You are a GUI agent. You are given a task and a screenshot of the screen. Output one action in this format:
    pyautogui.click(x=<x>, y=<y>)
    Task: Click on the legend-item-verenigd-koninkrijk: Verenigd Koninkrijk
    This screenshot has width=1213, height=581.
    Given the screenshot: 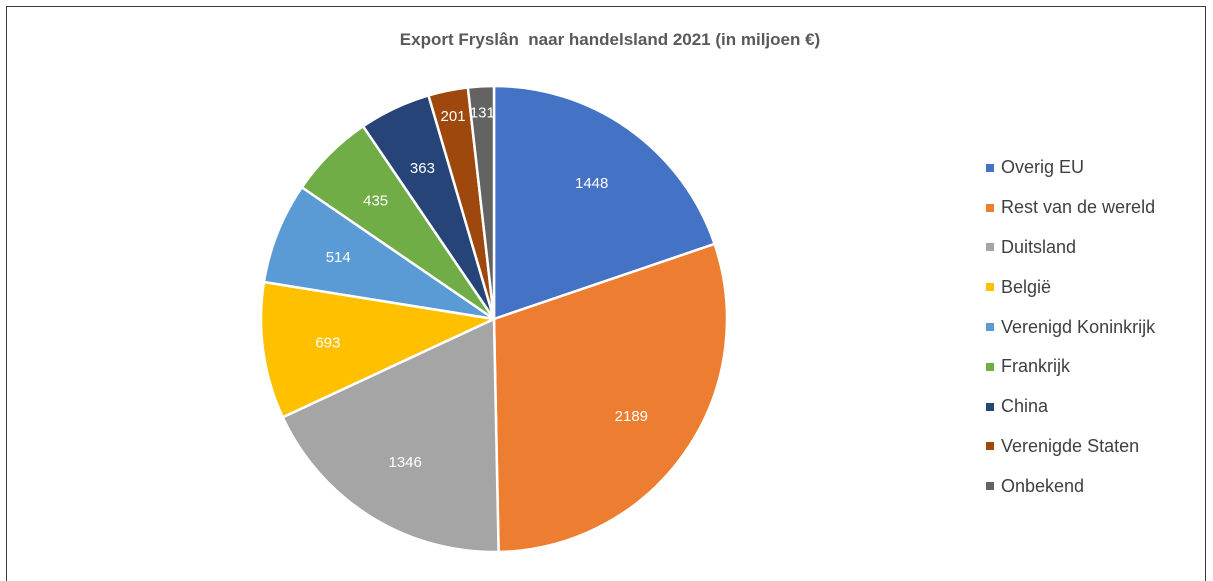 What is the action you would take?
    pyautogui.click(x=1070, y=327)
    